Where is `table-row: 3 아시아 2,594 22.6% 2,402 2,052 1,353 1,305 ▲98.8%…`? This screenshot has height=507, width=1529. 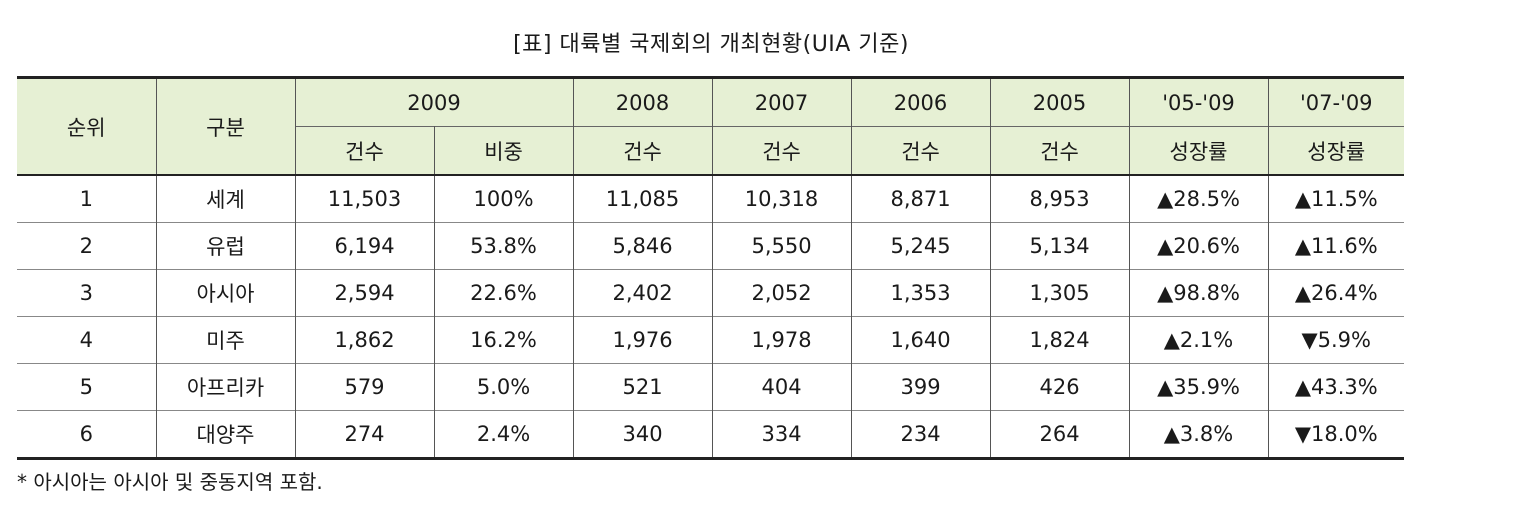 table-row: 3 아시아 2,594 22.6% 2,402 2,052 1,353 1,305 ▲98.8%… is located at coordinates (711, 293).